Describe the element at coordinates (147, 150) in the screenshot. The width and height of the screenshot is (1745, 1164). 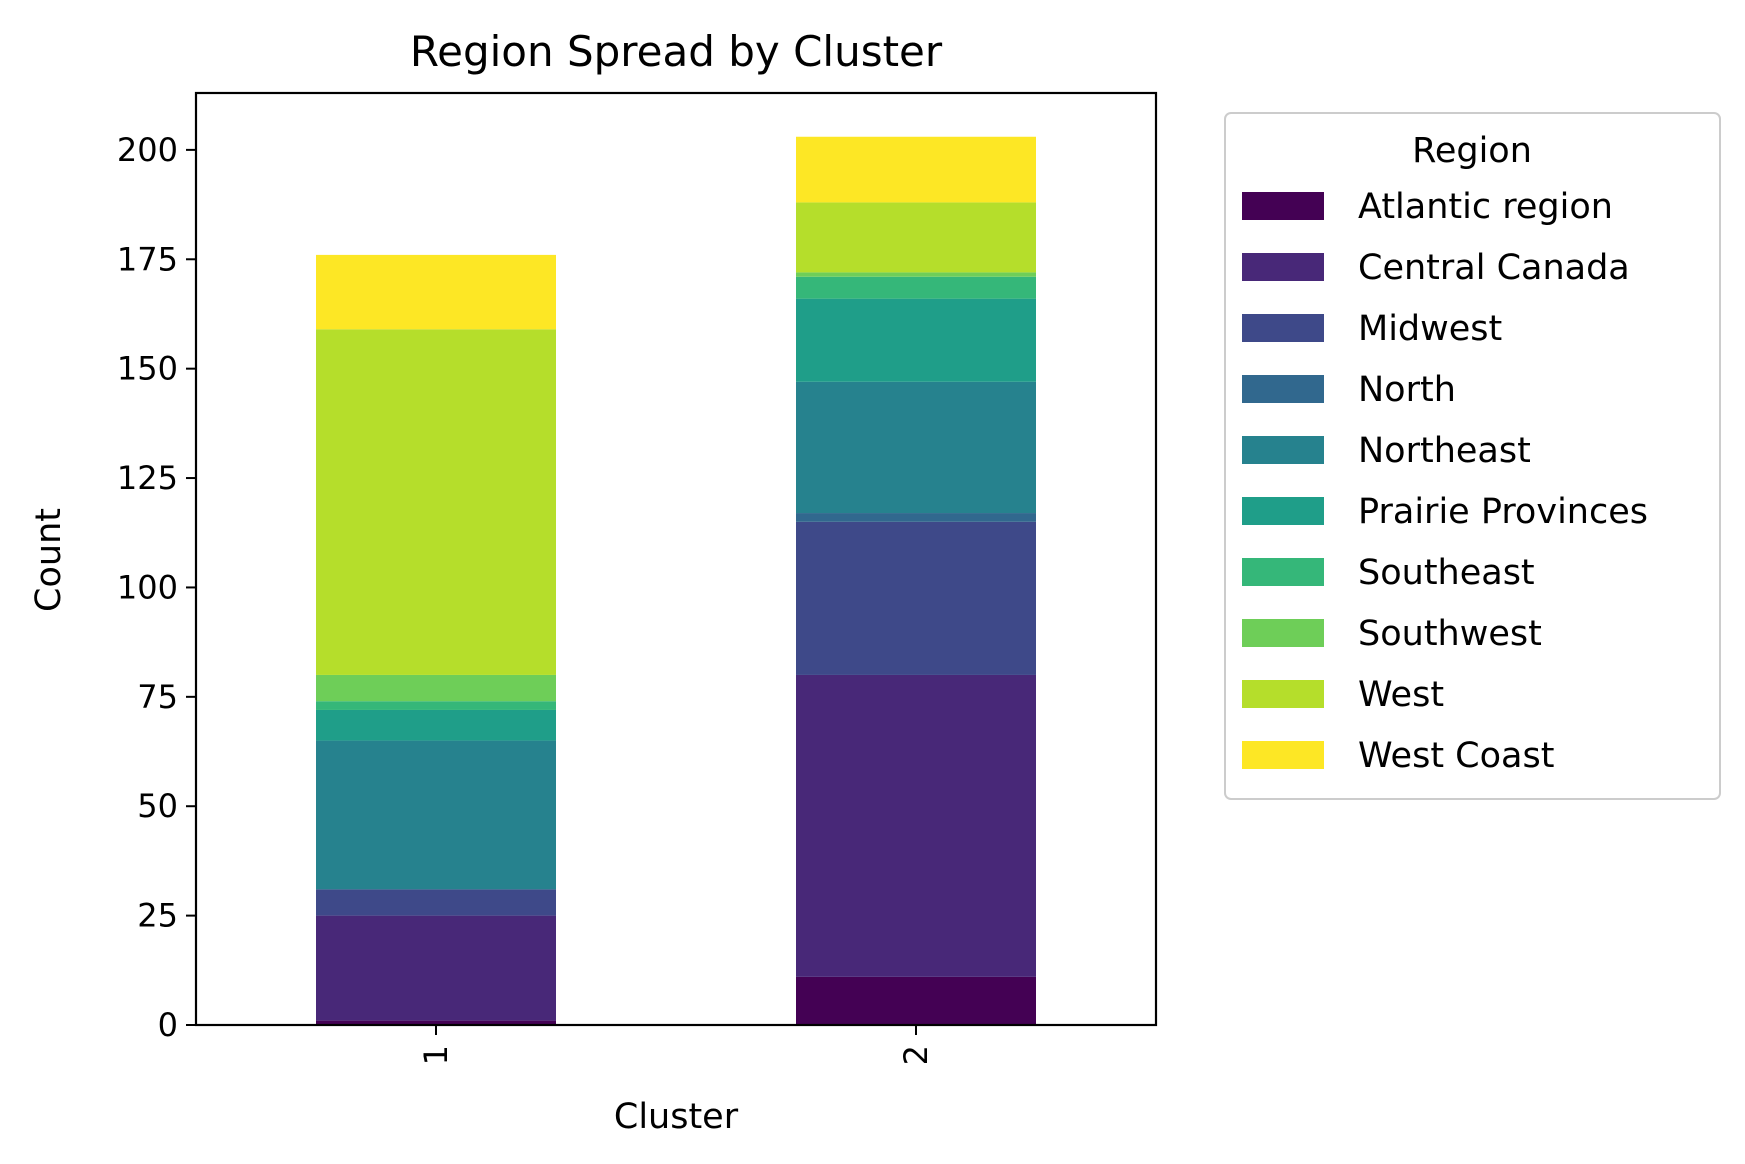
I see `y-tick-label: 200` at that location.